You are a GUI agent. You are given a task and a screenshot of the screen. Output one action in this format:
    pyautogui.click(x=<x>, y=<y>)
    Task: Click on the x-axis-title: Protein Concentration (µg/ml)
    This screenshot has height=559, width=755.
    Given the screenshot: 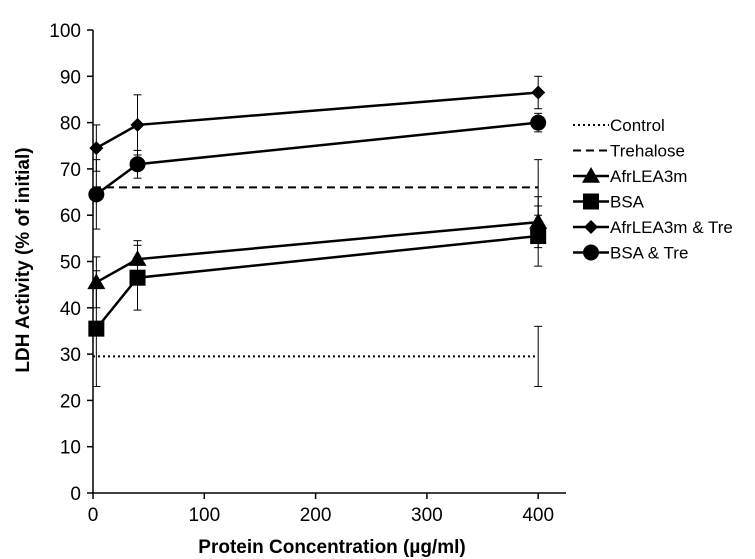 What is the action you would take?
    pyautogui.click(x=331, y=547)
    